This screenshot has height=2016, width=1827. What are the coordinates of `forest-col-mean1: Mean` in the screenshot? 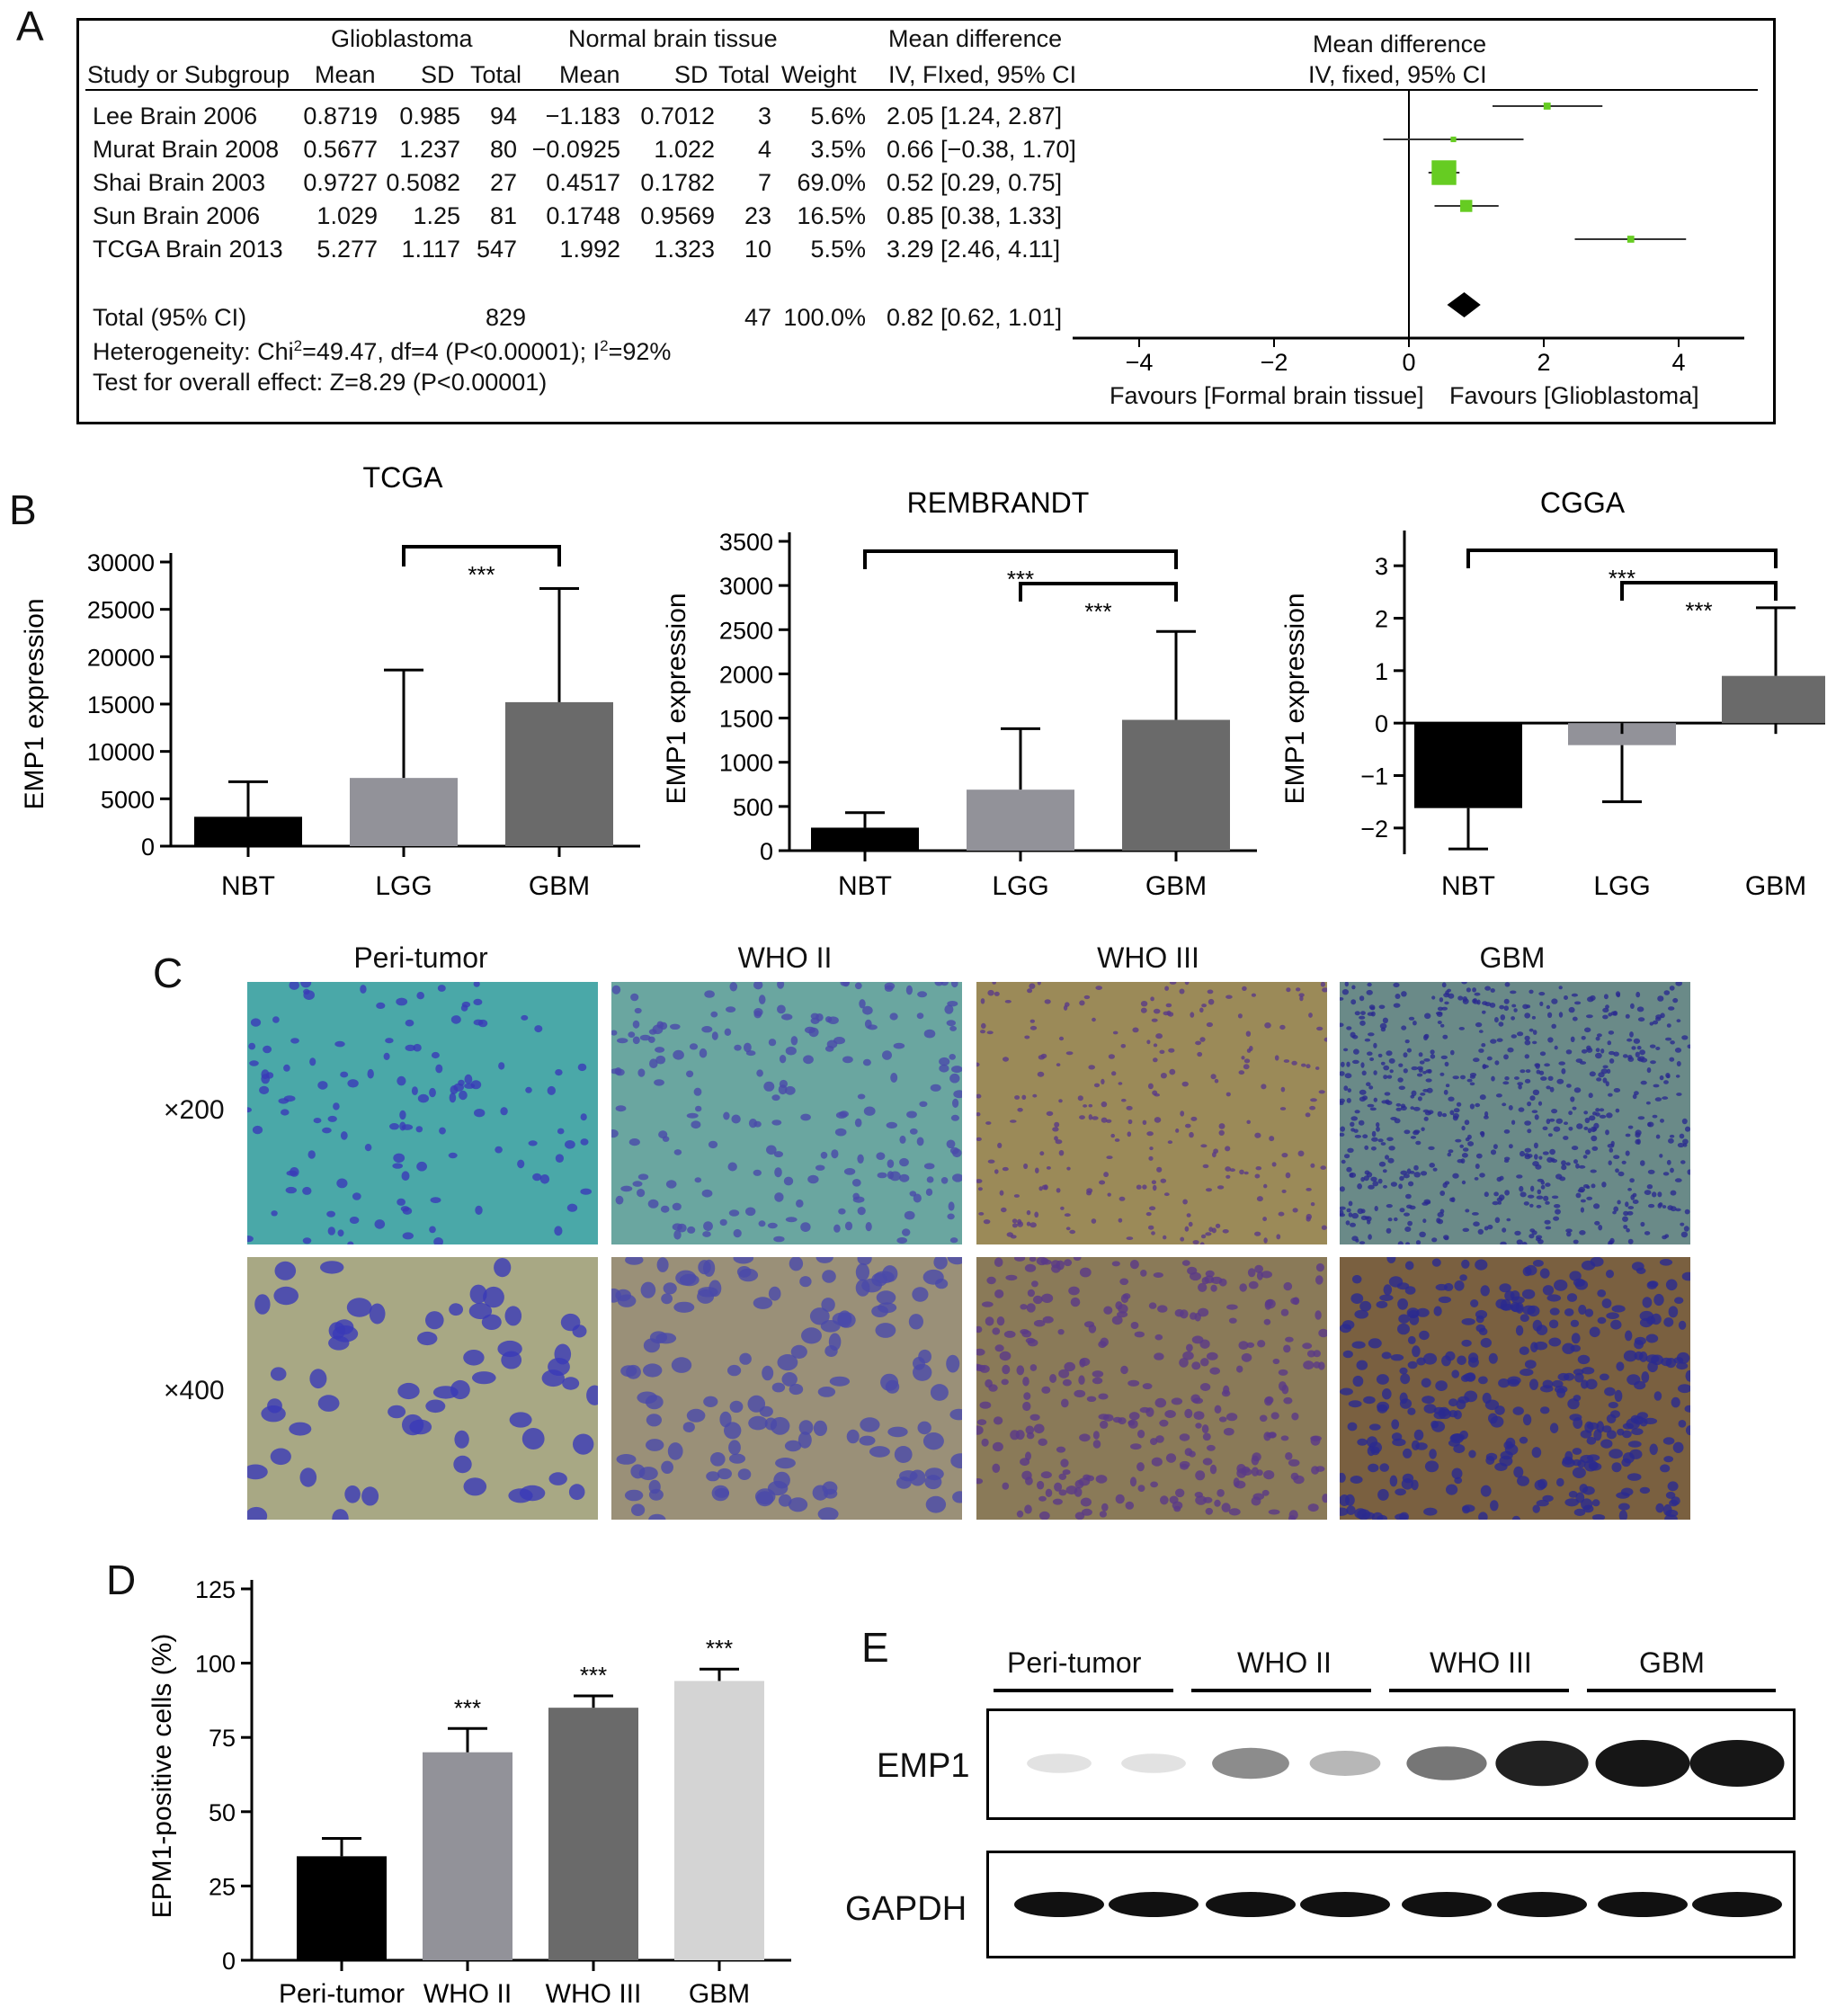 It's located at (345, 74).